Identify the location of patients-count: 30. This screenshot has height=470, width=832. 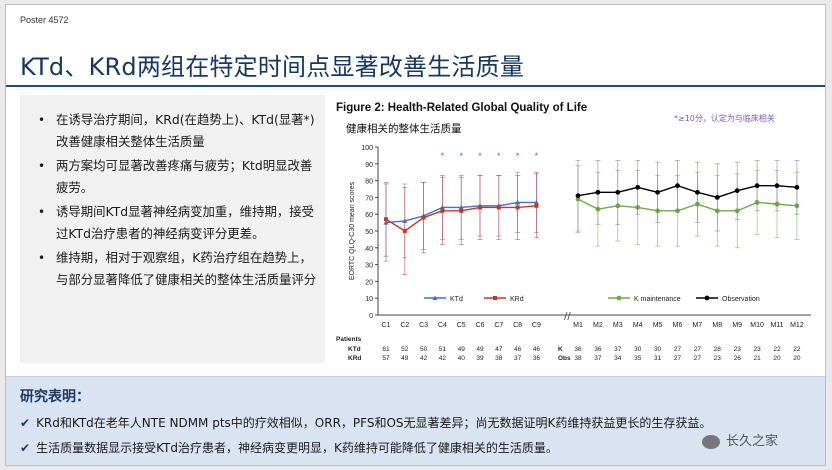
(658, 349).